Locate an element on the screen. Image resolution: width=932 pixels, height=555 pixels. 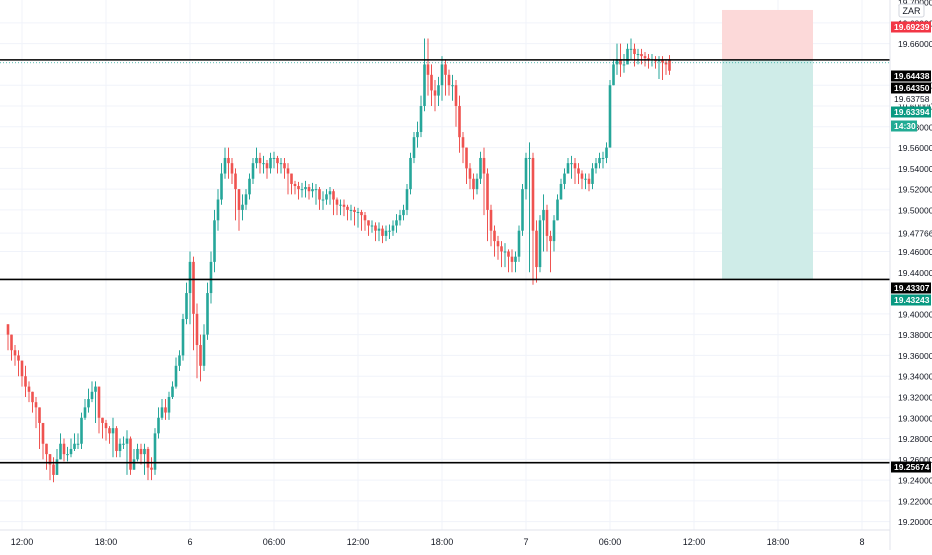
x-tick-label: 6 is located at coordinates (189, 542).